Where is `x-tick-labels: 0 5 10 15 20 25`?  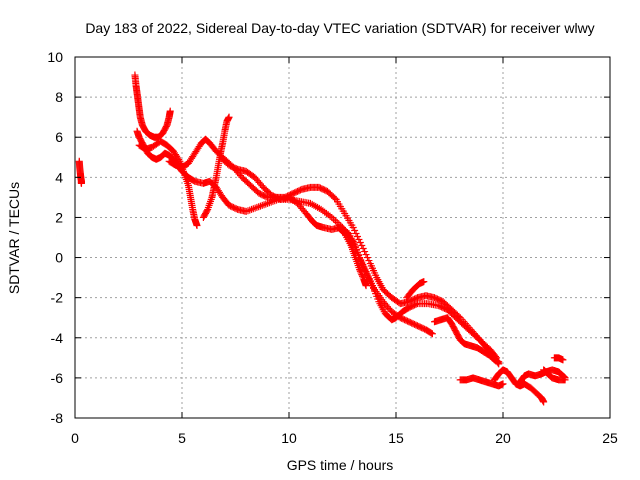
x-tick-labels: 0 5 10 15 20 25 is located at coordinates (344, 438).